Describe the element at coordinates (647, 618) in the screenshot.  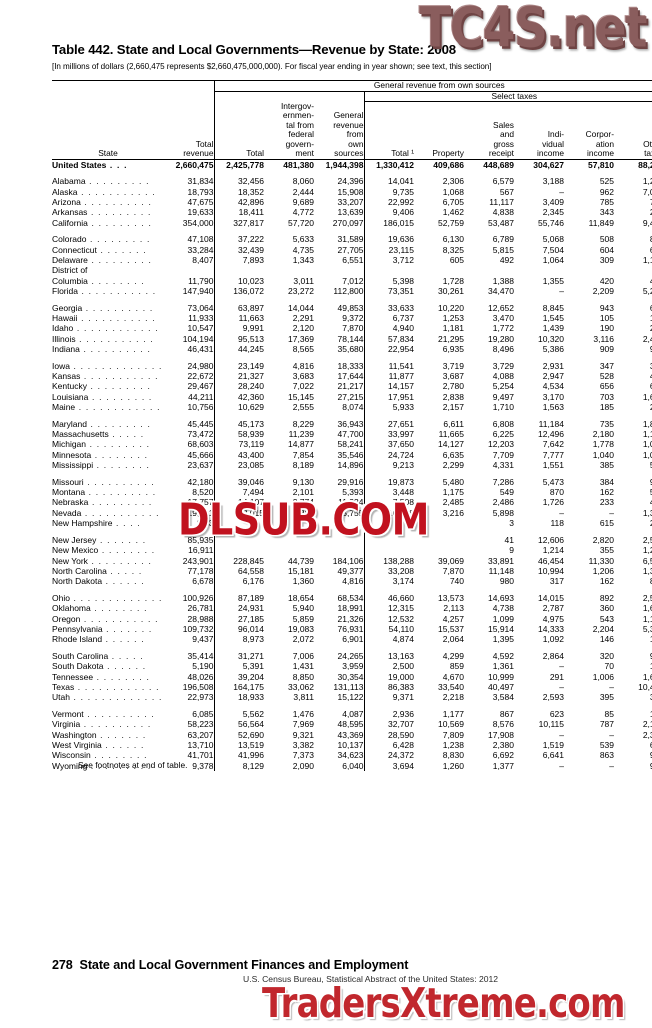
I see `table-cell: 1,173` at that location.